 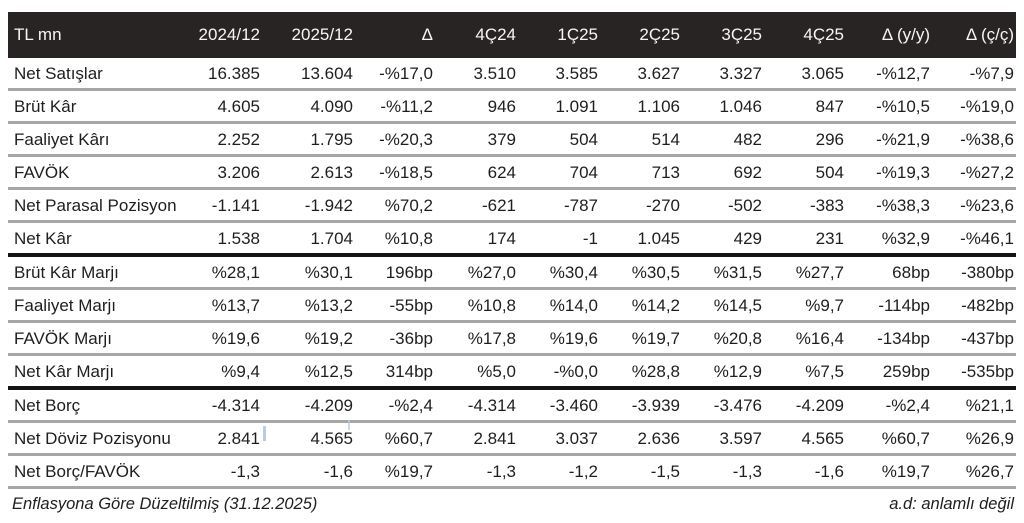 What do you see at coordinates (476, 271) in the screenshot?
I see `value-cell: %27,0` at bounding box center [476, 271].